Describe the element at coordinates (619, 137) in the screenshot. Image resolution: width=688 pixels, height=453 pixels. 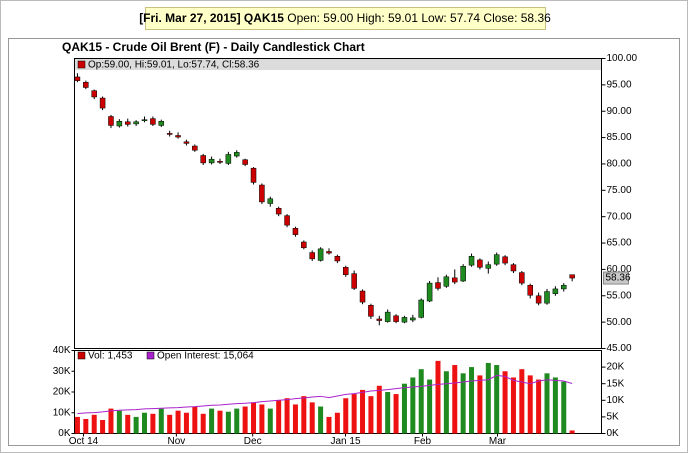
I see `y-tick-label: 85.00` at that location.